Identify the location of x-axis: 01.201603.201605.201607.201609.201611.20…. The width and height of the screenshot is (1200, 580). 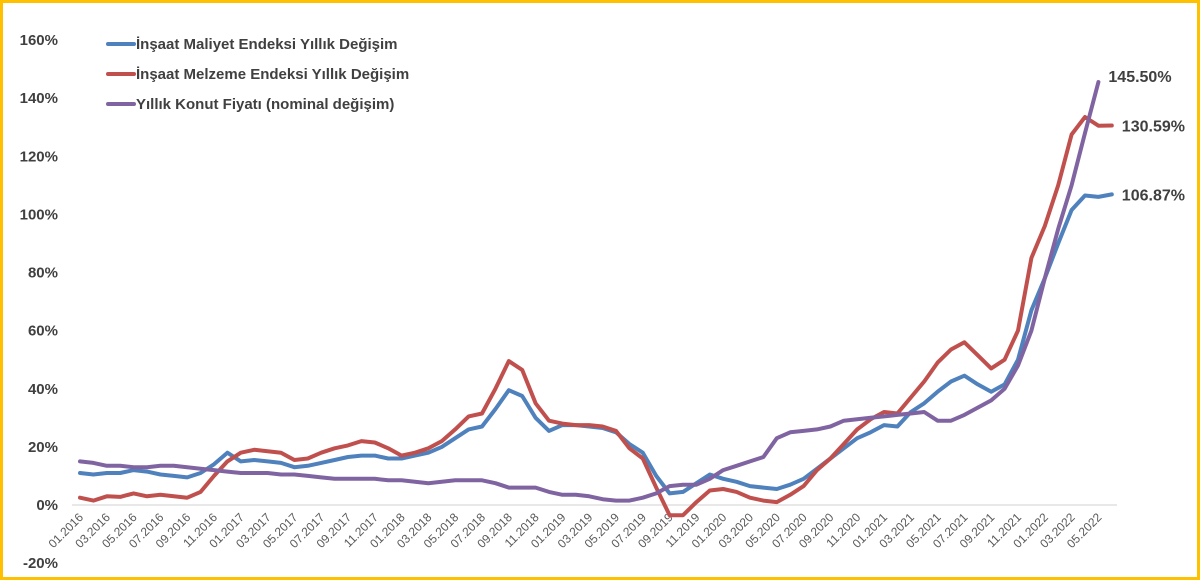
(575, 530).